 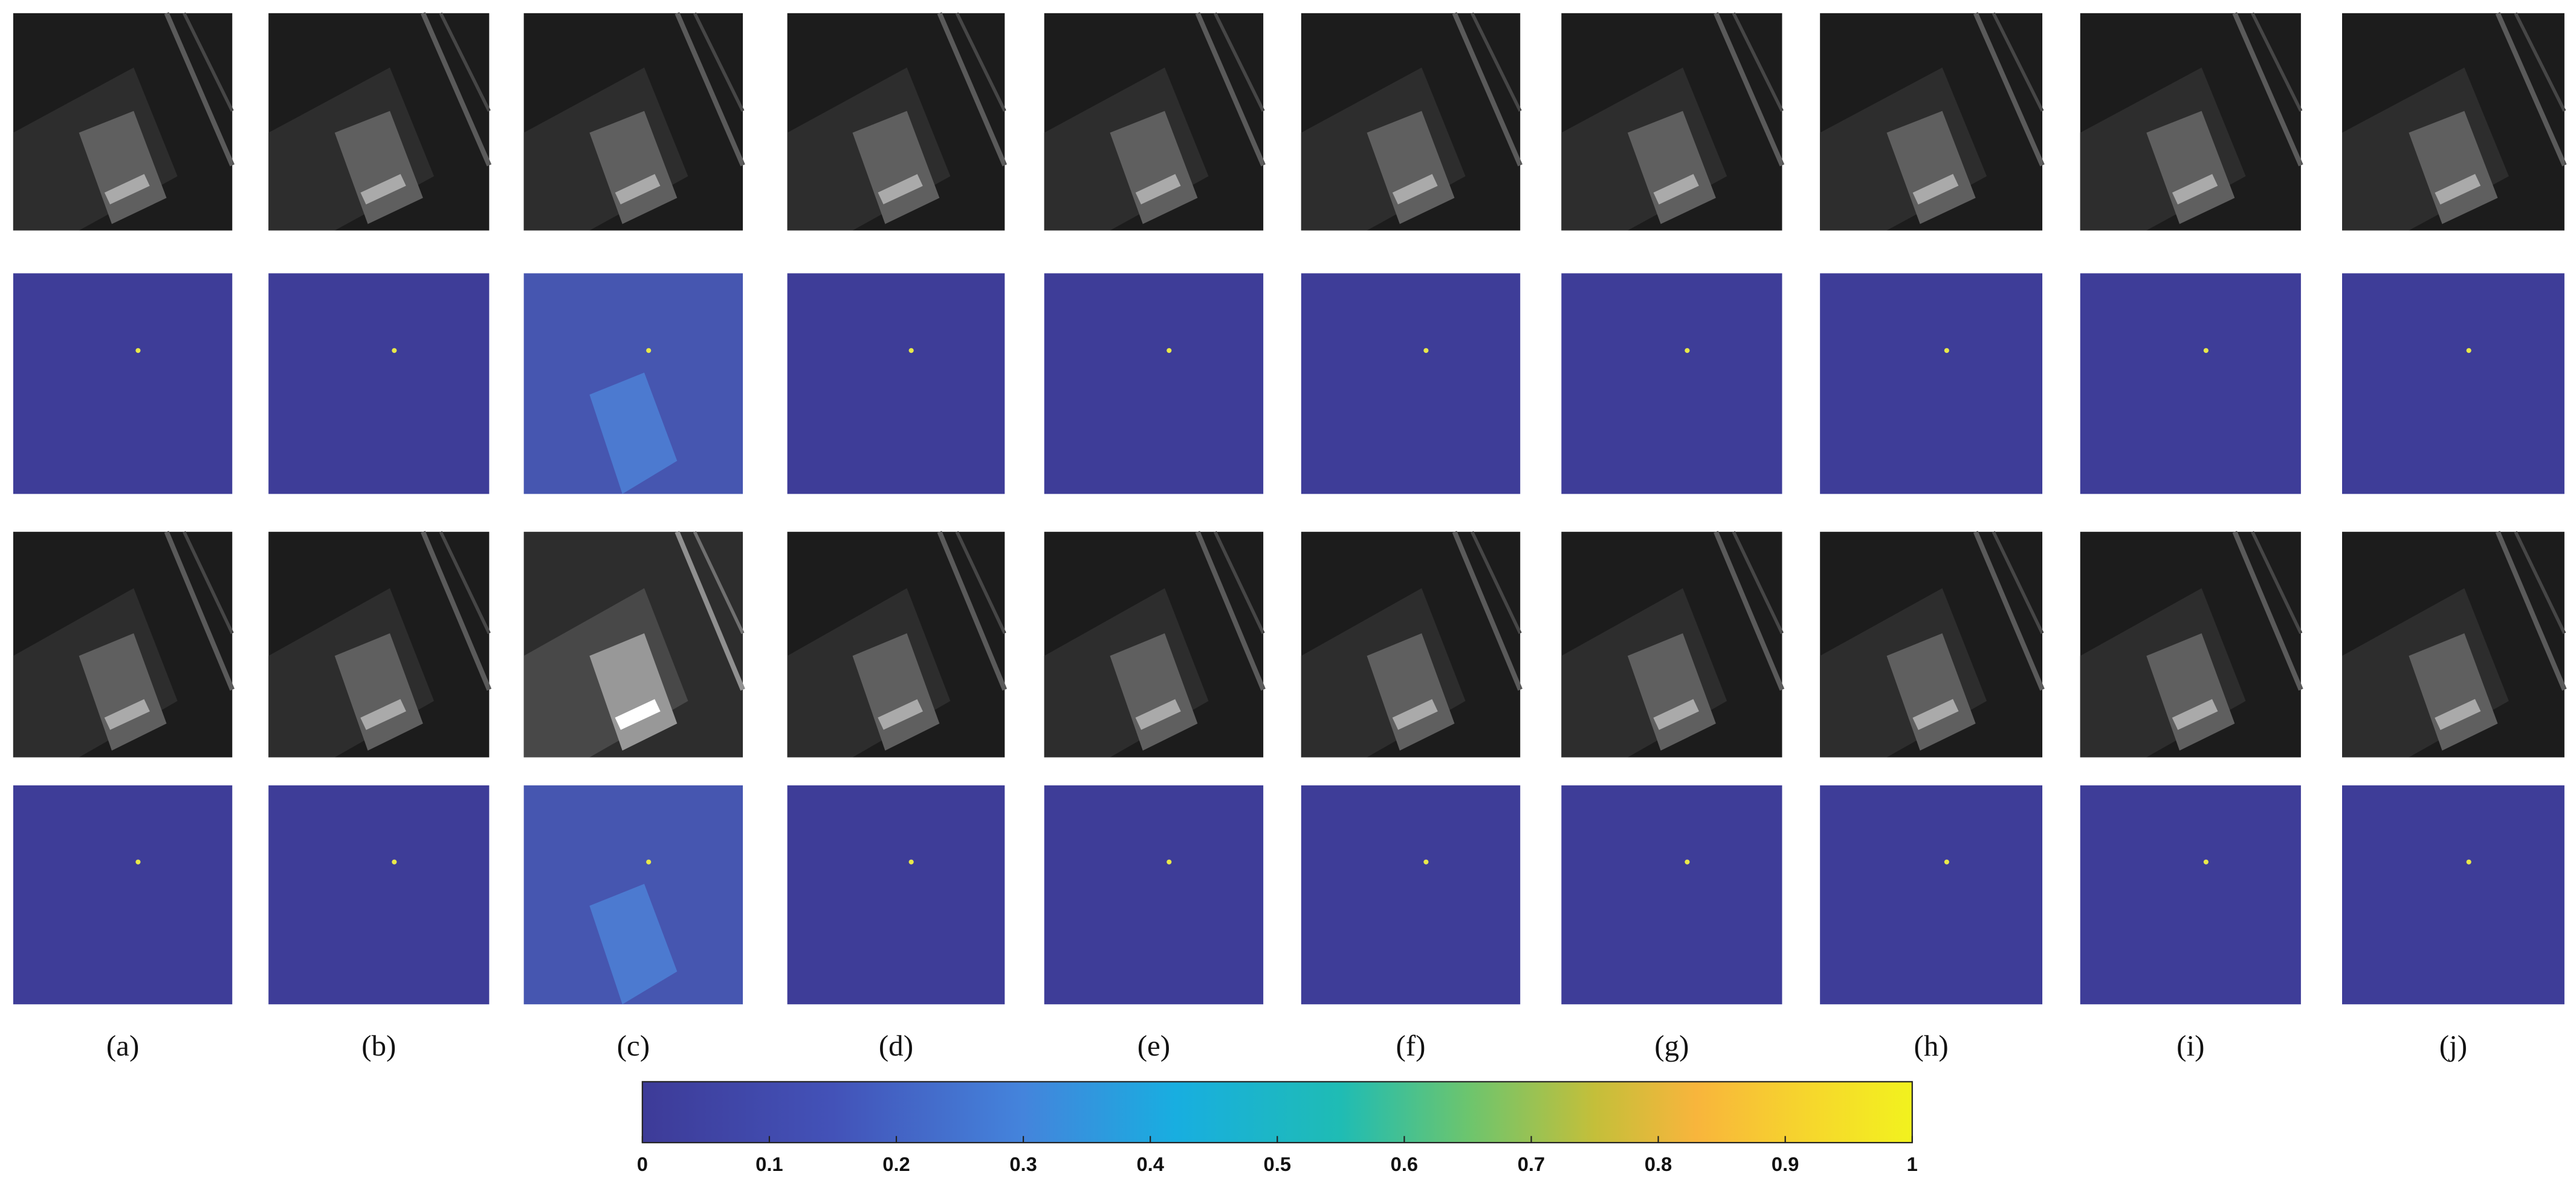 I want to click on panel-label: (j), so click(x=2453, y=1045).